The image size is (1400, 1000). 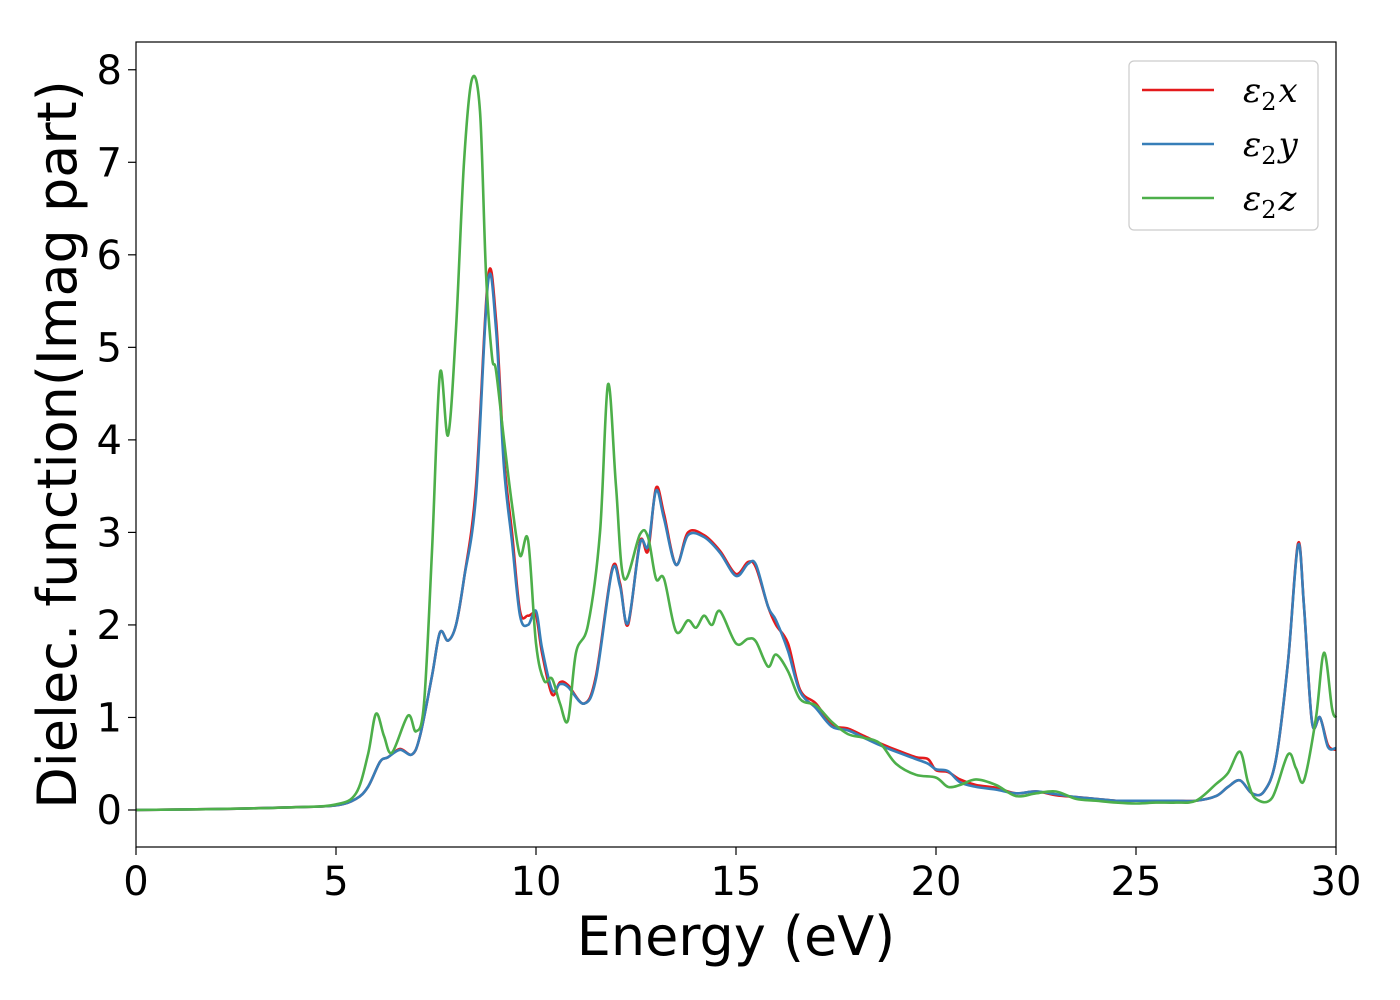 What do you see at coordinates (1270, 93) in the screenshot?
I see `legend-label-x: ε2x` at bounding box center [1270, 93].